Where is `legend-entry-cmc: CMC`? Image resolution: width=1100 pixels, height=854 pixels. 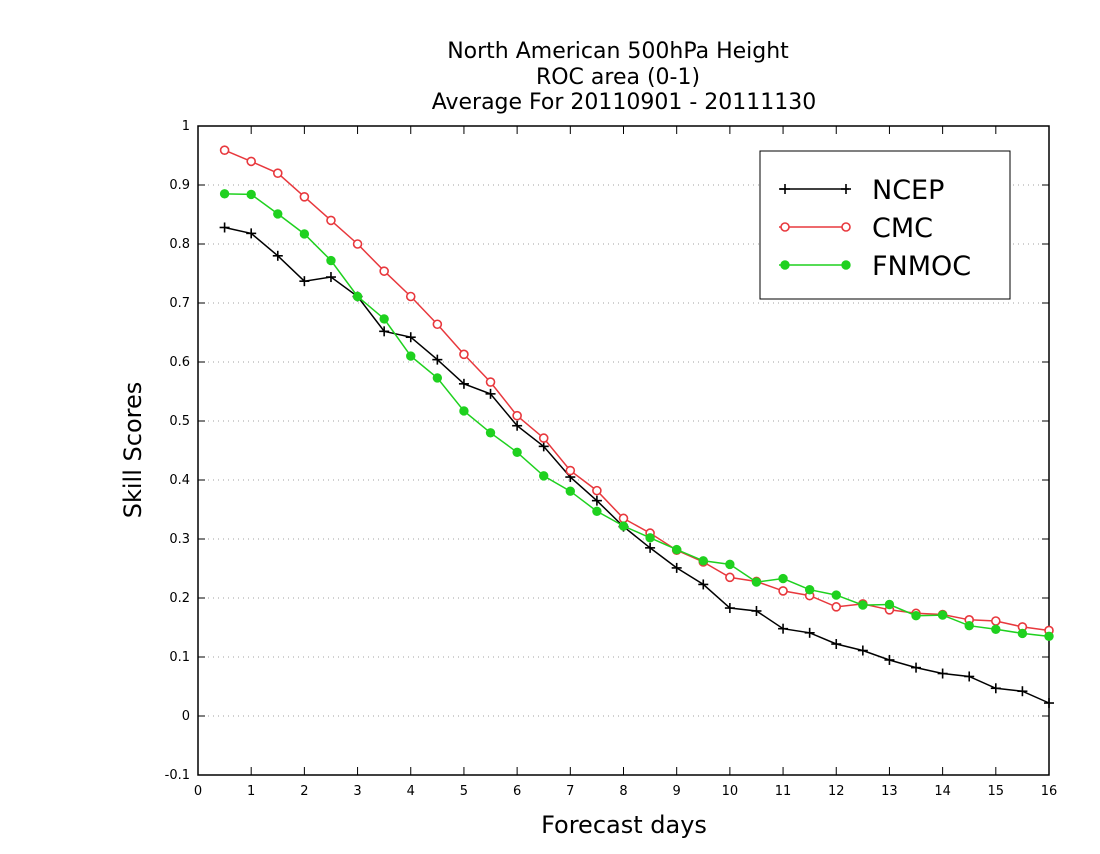 legend-entry-cmc: CMC is located at coordinates (856, 228).